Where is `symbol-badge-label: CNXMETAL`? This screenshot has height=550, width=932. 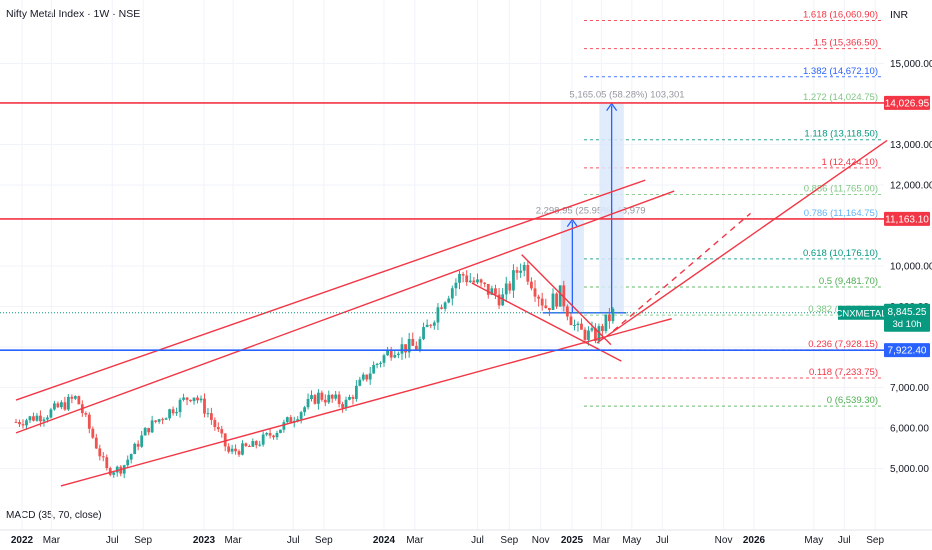
symbol-badge-label: CNXMETAL is located at coordinates (860, 313).